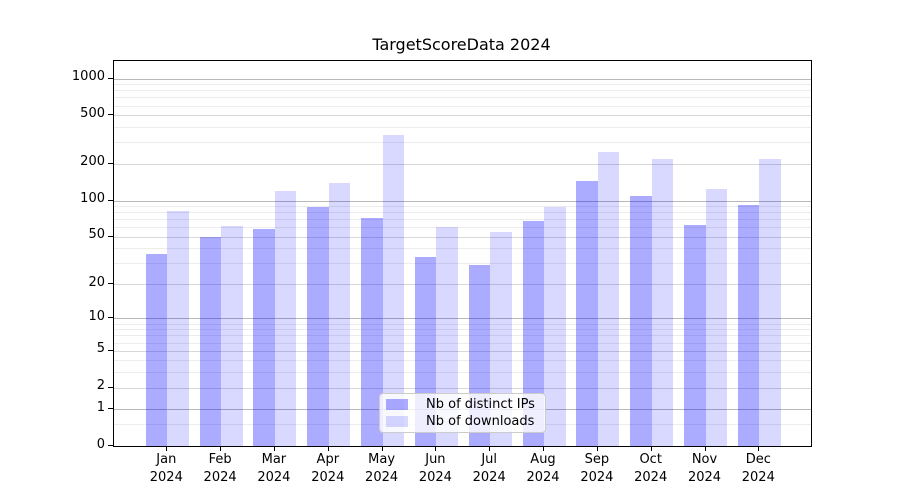 The height and width of the screenshot is (500, 900). Describe the element at coordinates (88, 76) in the screenshot. I see `y-tick-label: 1000` at that location.